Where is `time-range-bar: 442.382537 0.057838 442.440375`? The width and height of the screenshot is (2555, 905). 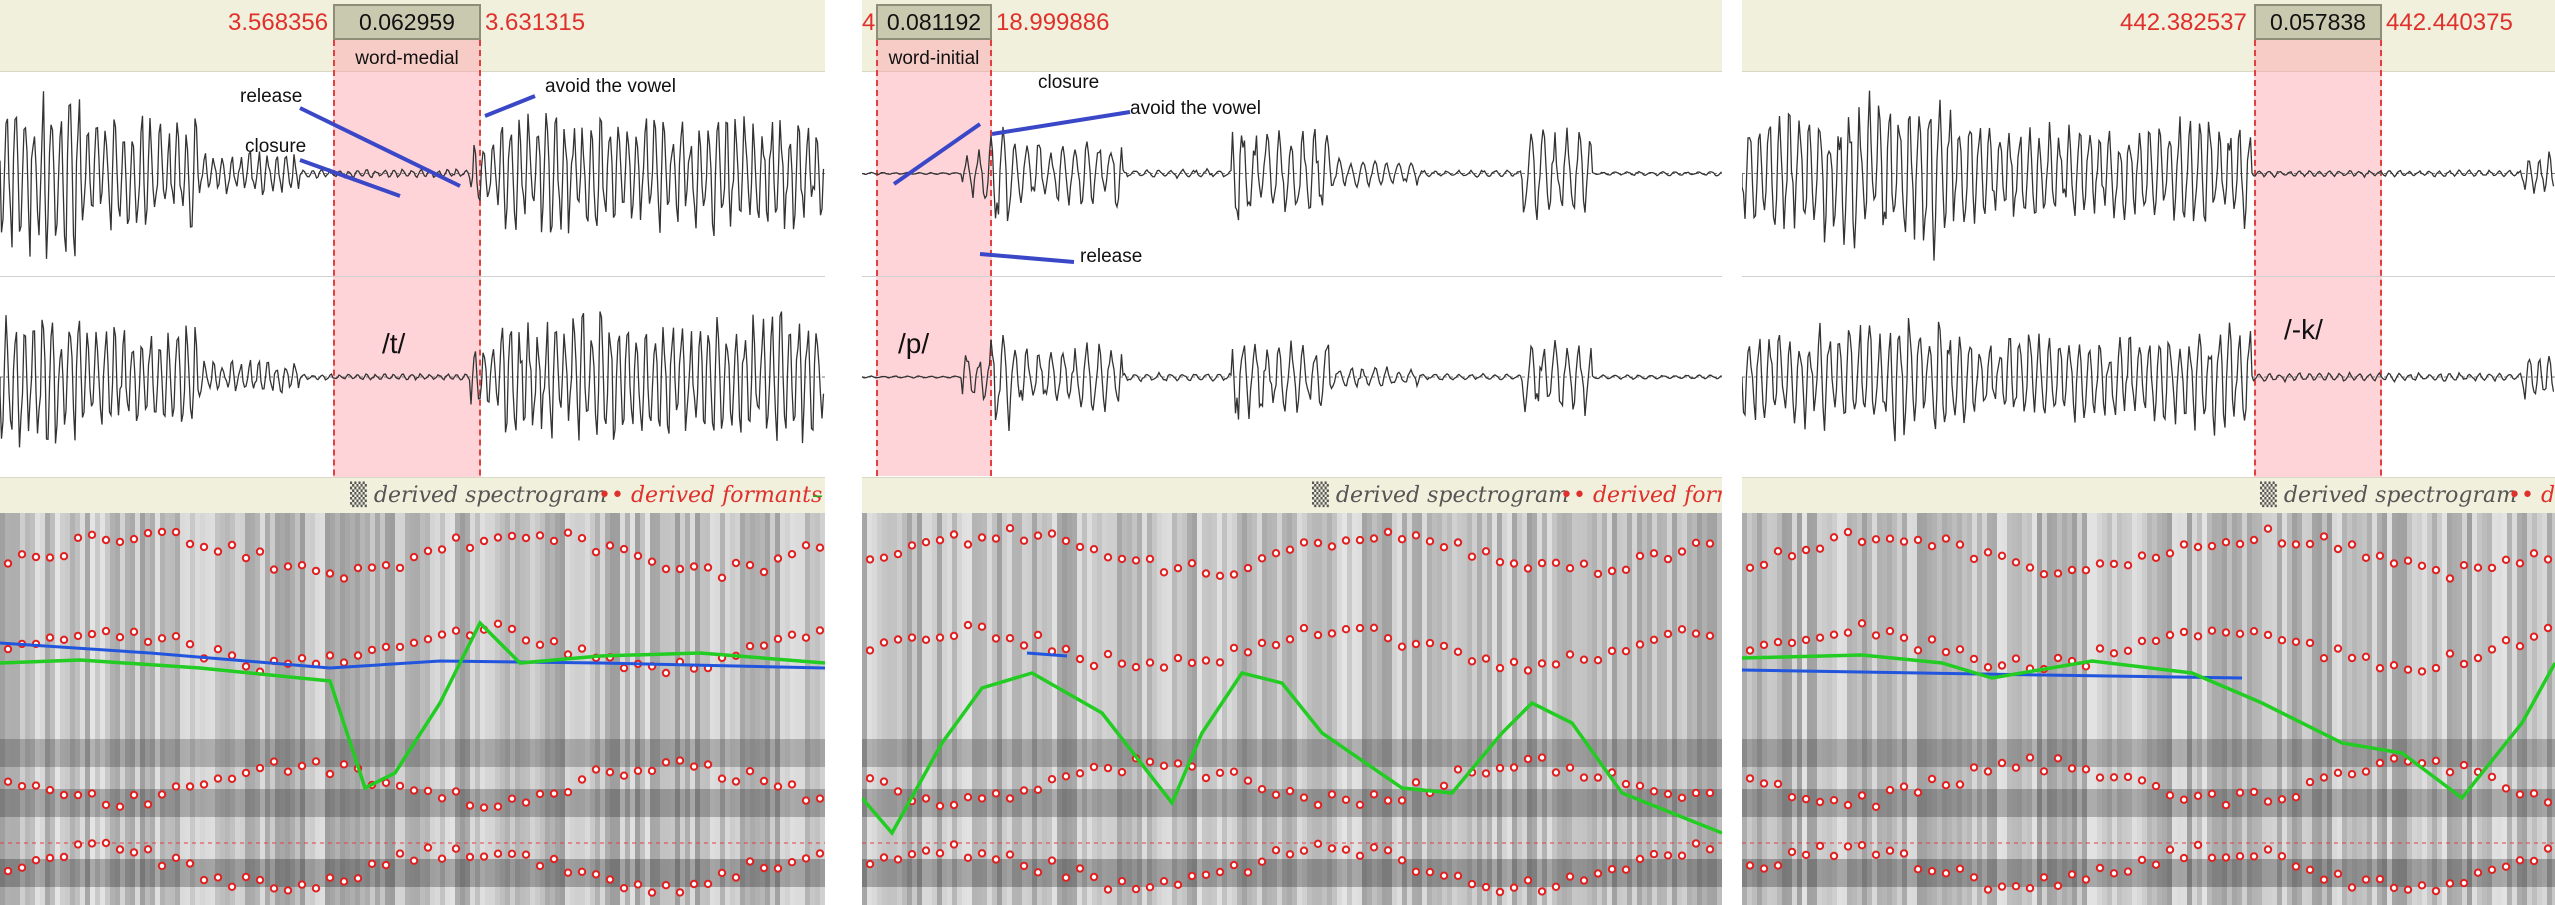 time-range-bar: 442.382537 0.057838 442.440375 is located at coordinates (2148, 36).